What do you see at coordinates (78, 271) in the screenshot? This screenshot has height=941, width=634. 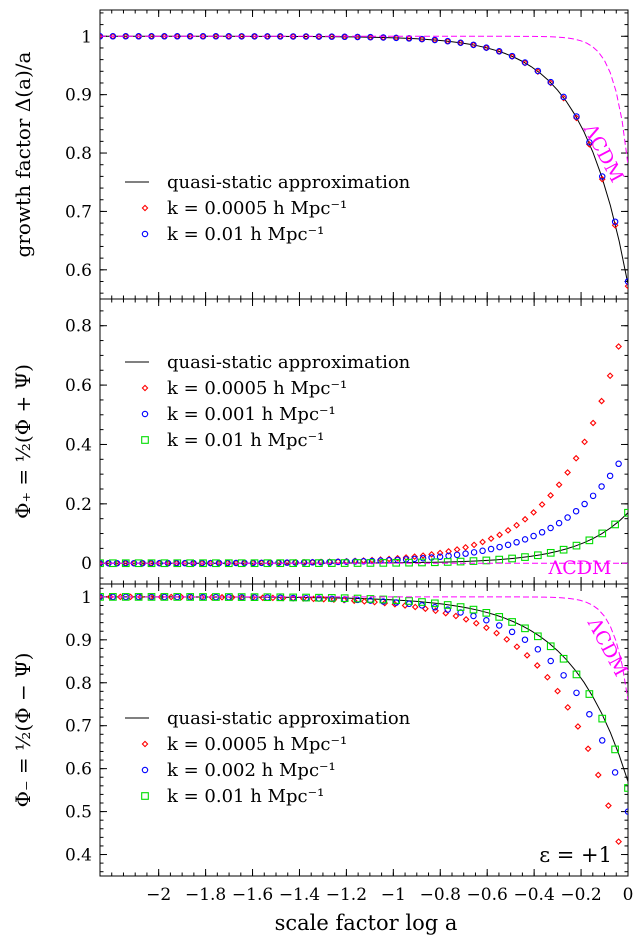 I see `y-tick-label-top: 0.6` at bounding box center [78, 271].